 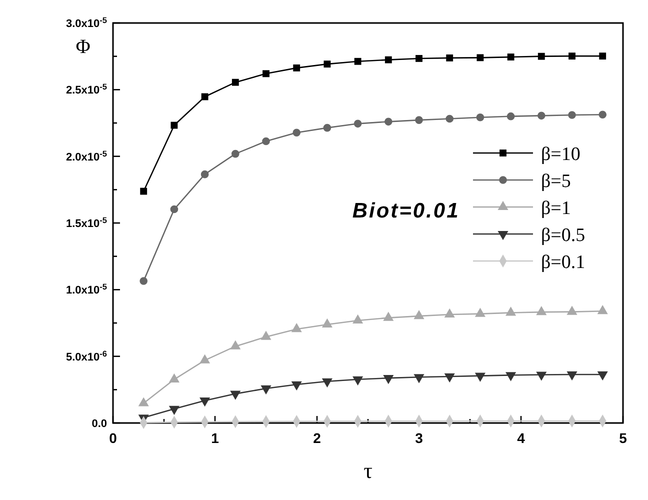 I want to click on legend-label: β=10, so click(x=560, y=154).